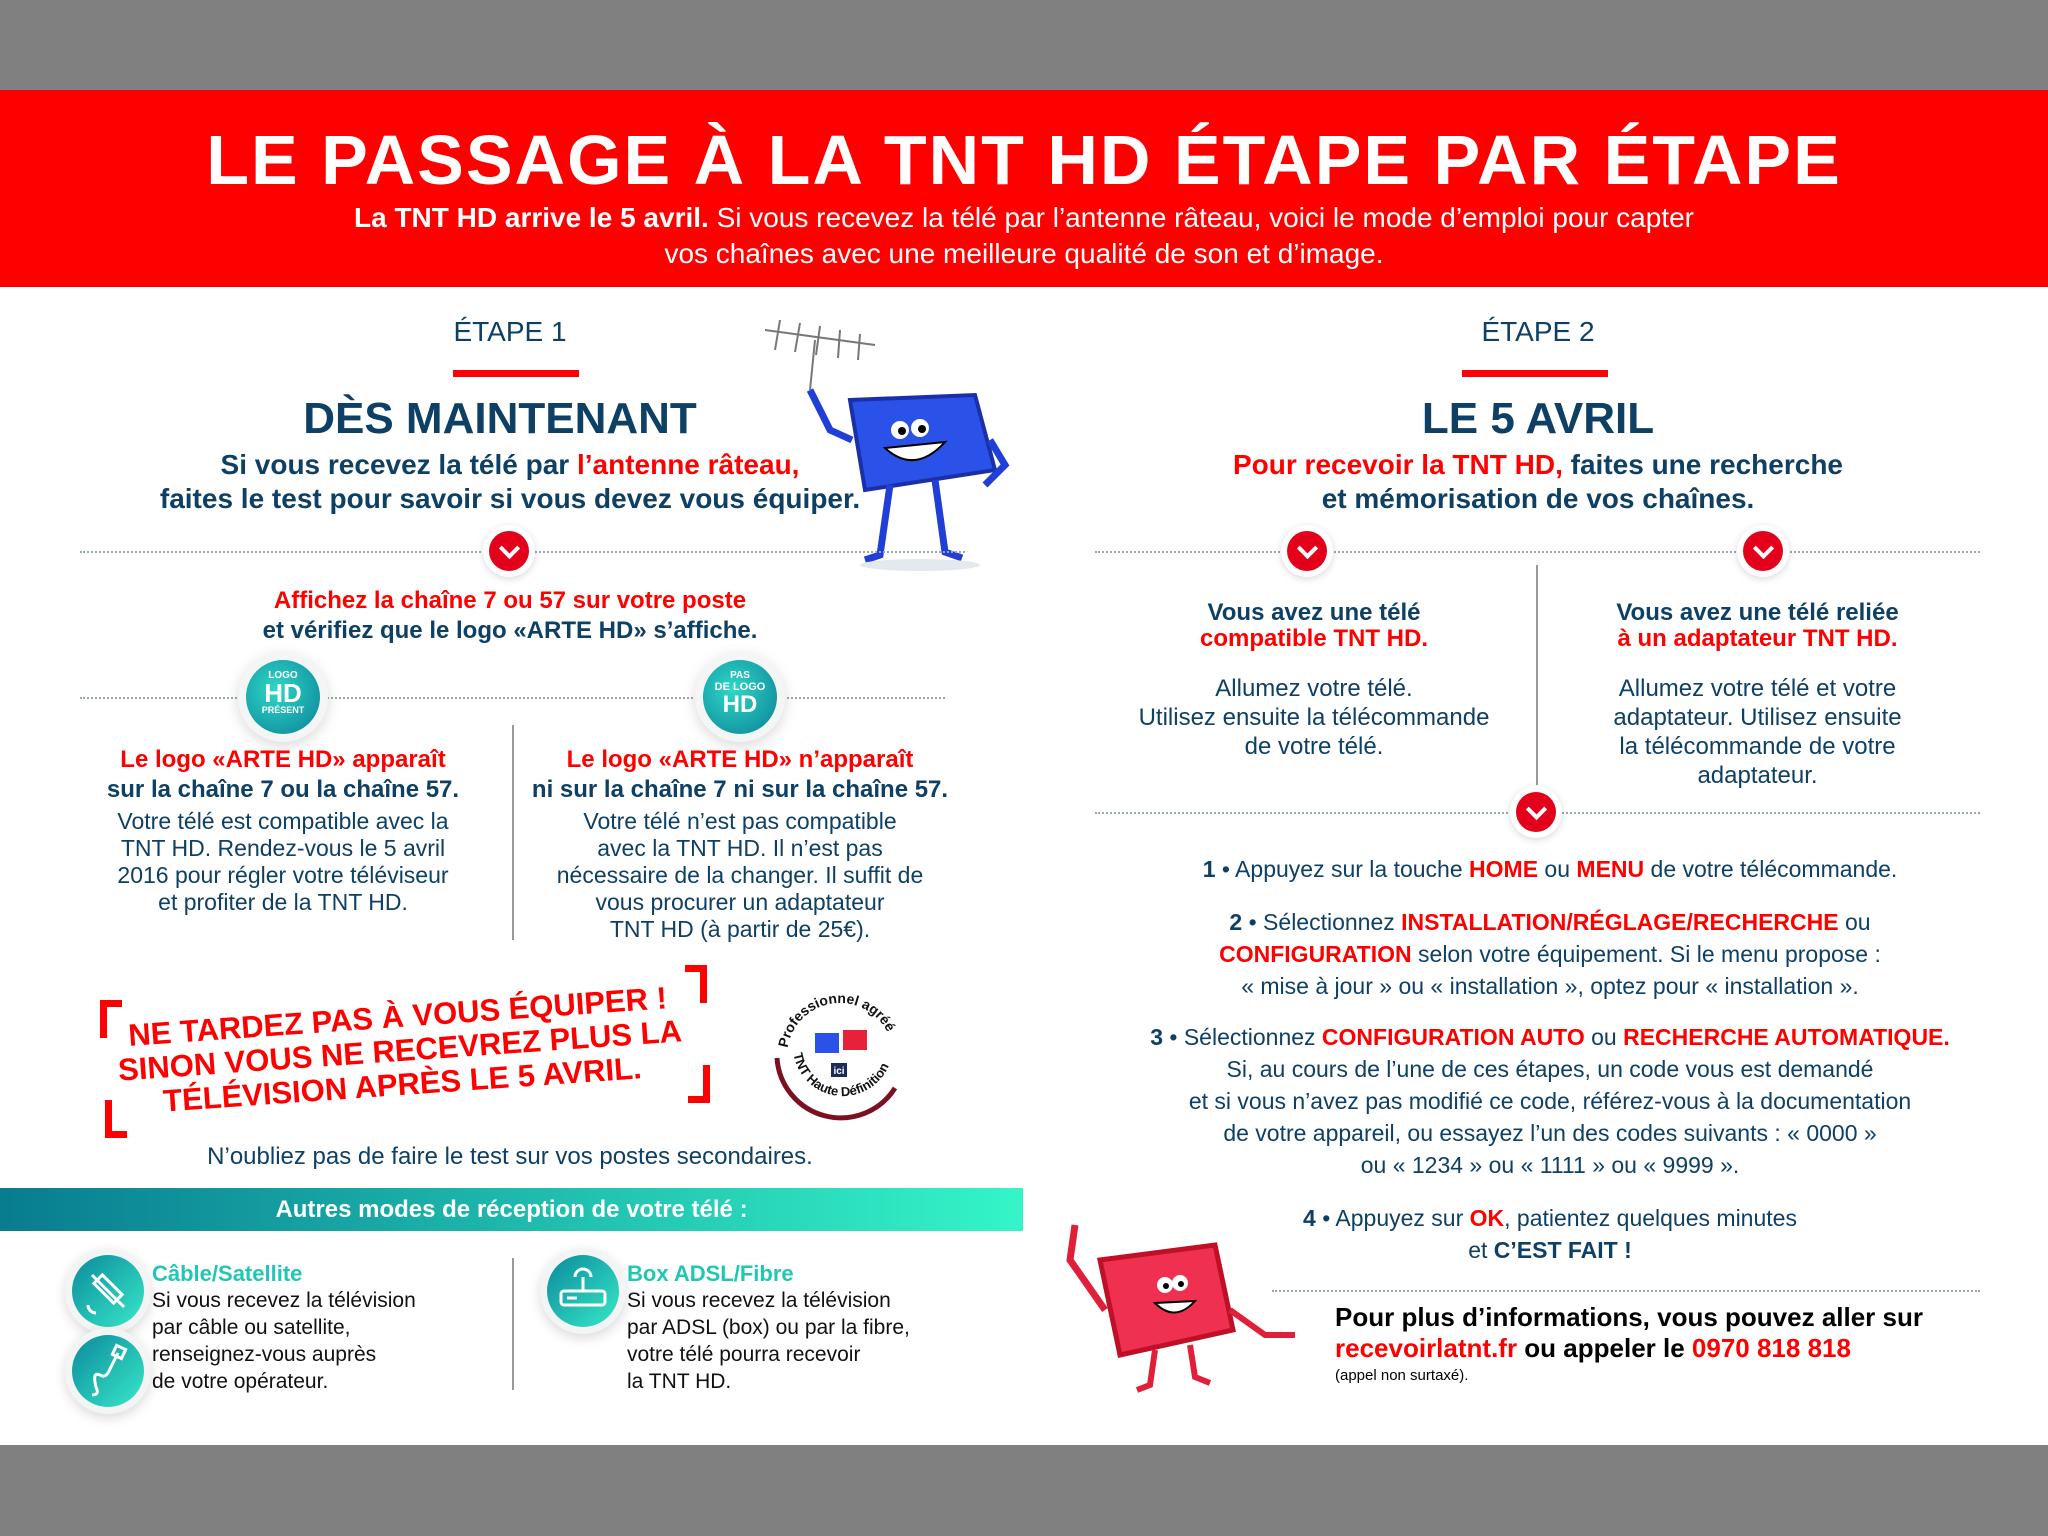 The height and width of the screenshot is (1536, 2048). I want to click on step-text: et, so click(1481, 1250).